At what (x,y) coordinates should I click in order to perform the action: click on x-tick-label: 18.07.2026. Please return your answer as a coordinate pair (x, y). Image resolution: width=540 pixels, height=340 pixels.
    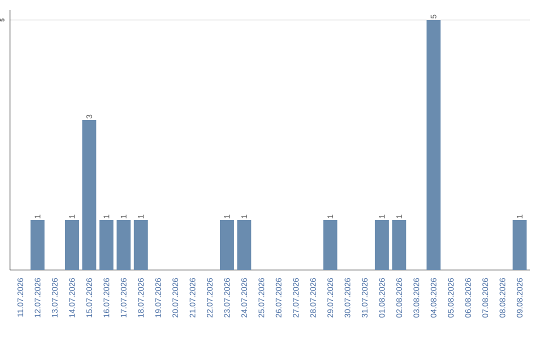
    Looking at the image, I should click on (141, 298).